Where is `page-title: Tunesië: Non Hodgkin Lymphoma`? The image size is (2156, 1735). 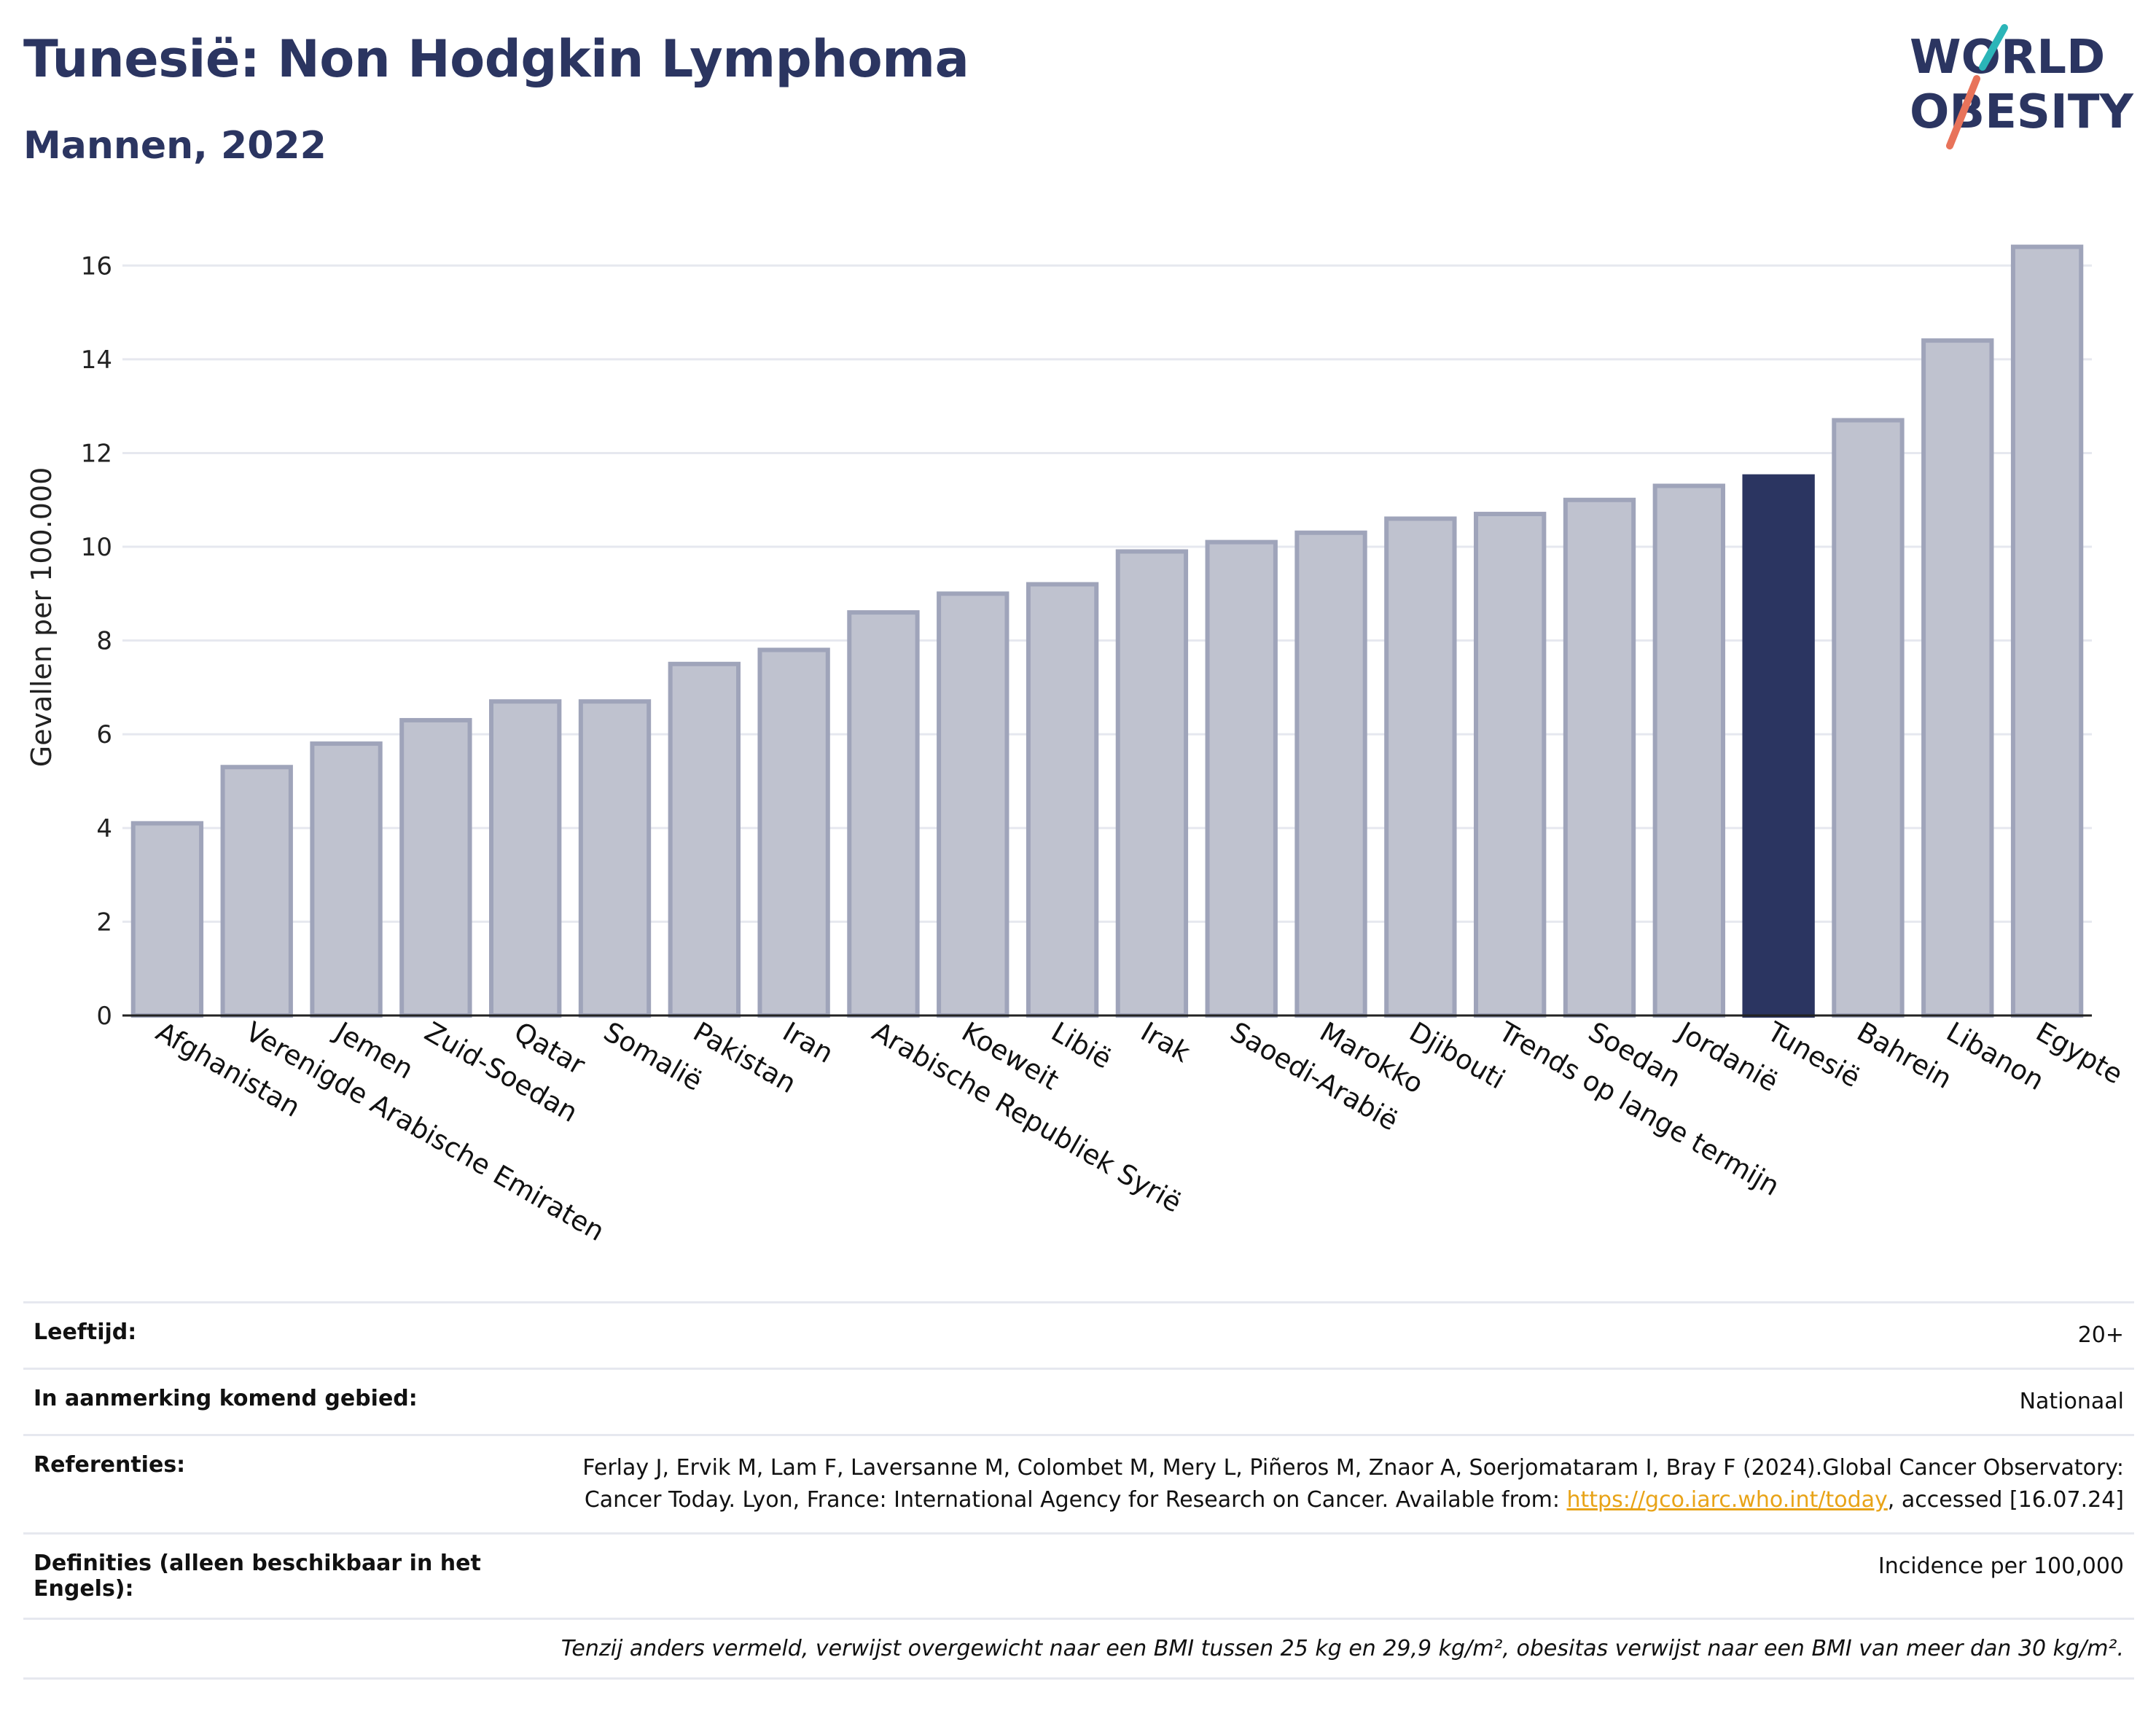
page-title: Tunesië: Non Hodgkin Lymphoma is located at coordinates (496, 59).